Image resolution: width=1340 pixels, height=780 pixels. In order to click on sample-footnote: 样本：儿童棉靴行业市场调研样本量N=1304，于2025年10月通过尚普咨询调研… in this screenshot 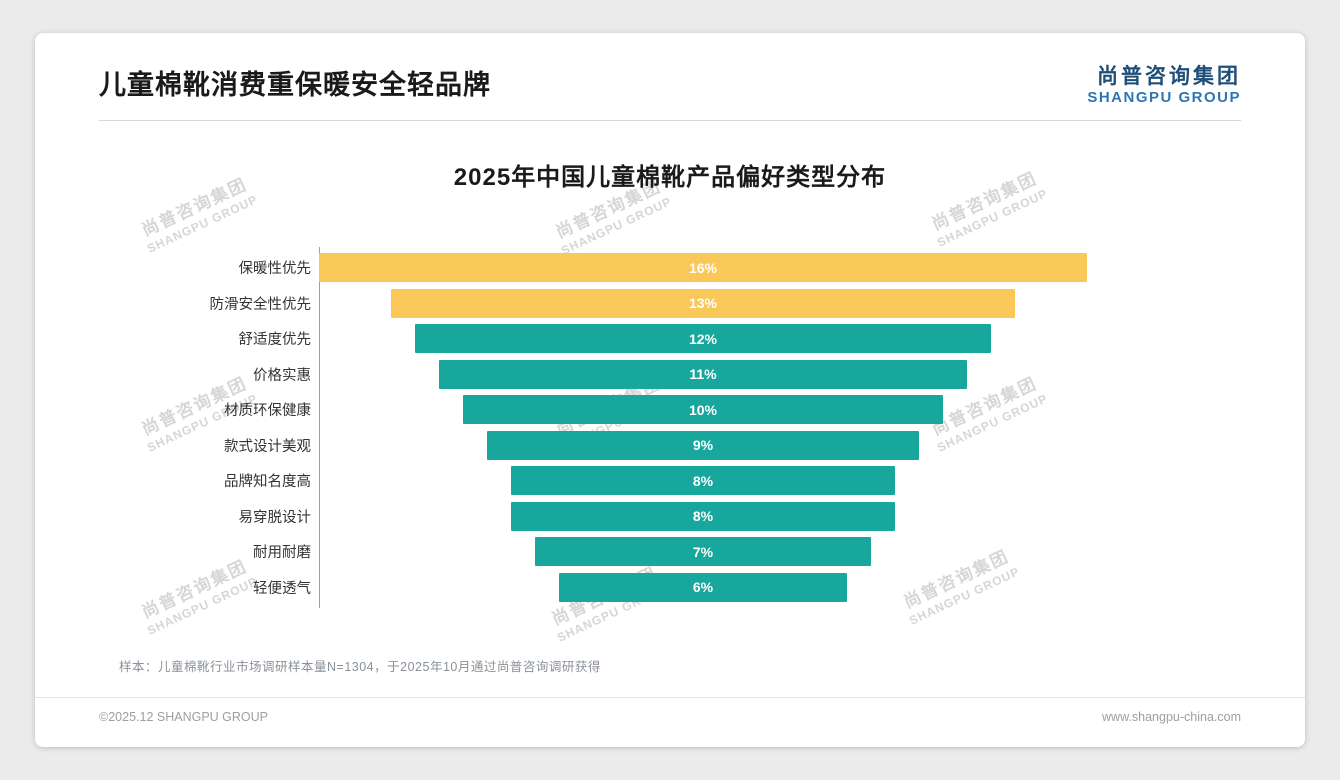, I will do `click(360, 667)`.